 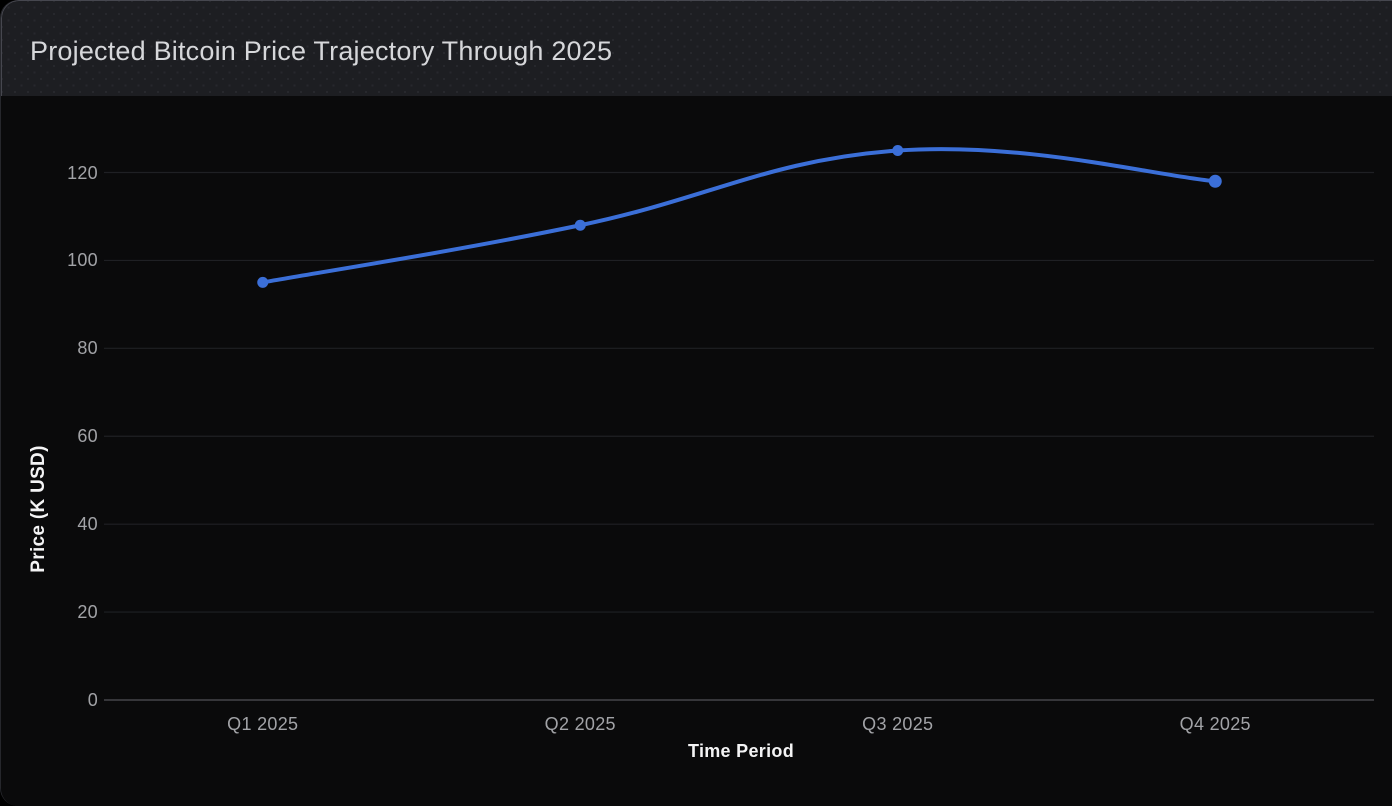 I want to click on y-tick-label: 40, so click(x=87, y=524).